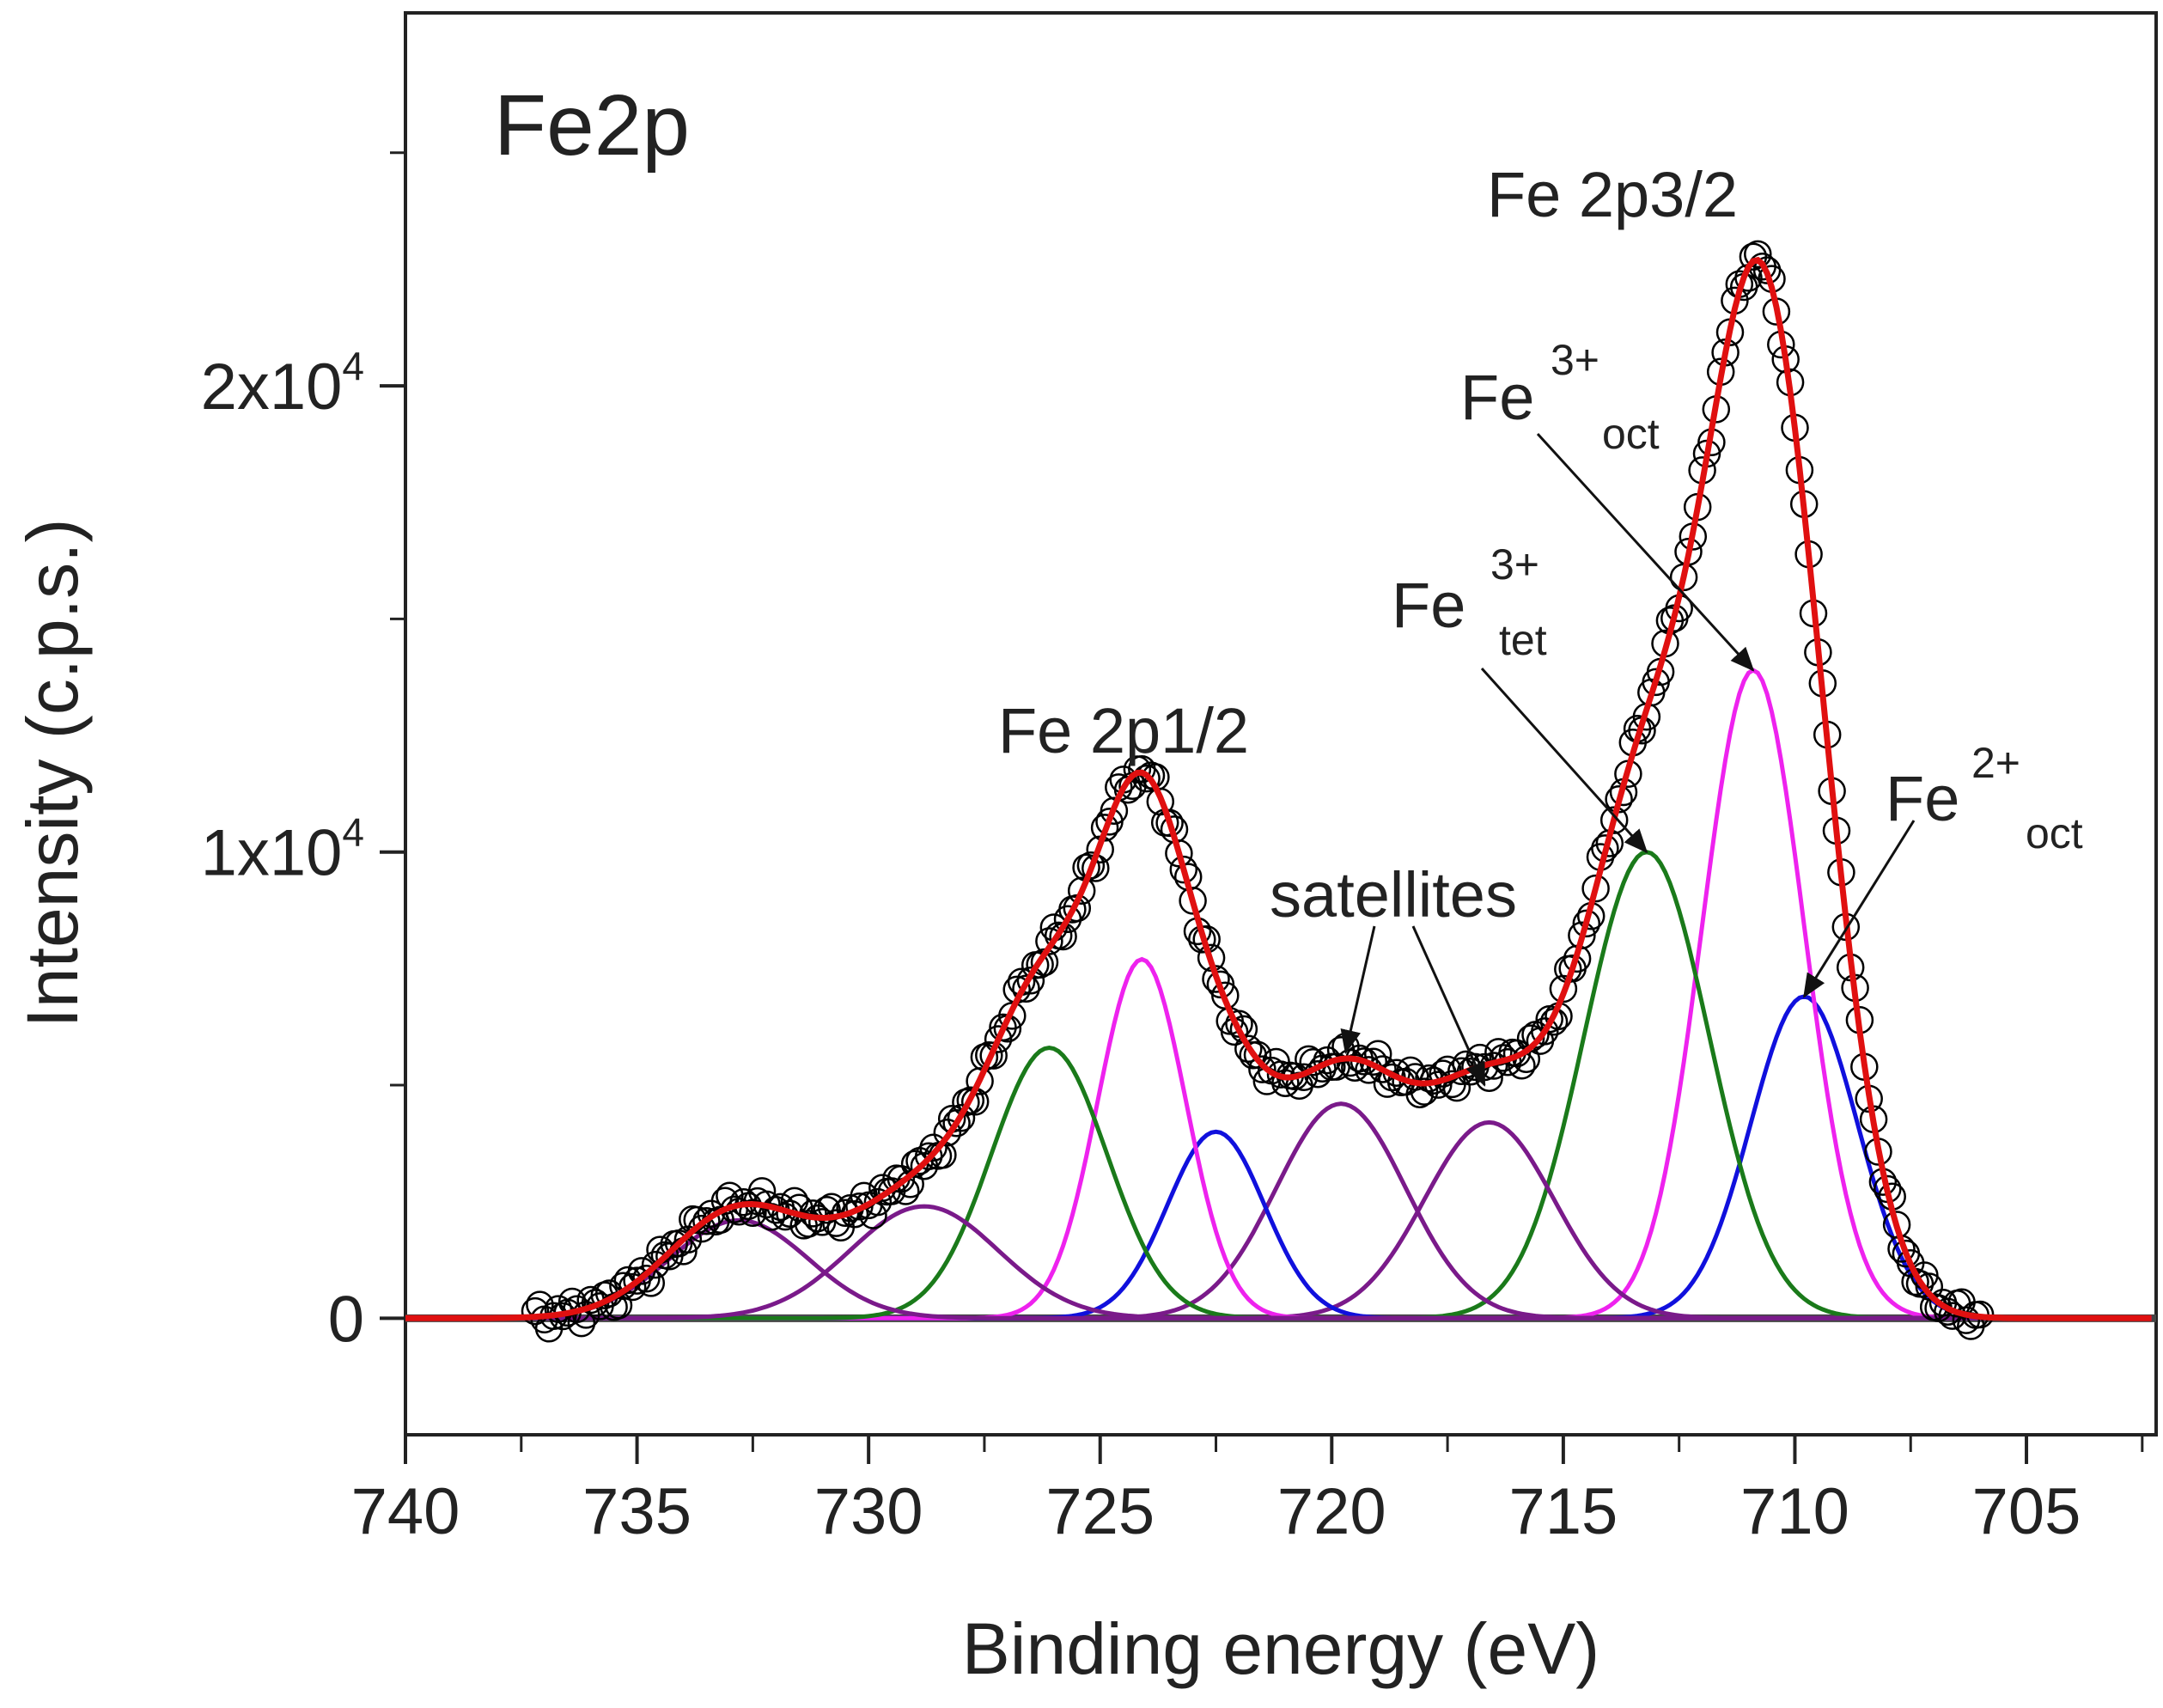  What do you see at coordinates (282, 384) in the screenshot?
I see `y-tick-label: 2x10⁴` at bounding box center [282, 384].